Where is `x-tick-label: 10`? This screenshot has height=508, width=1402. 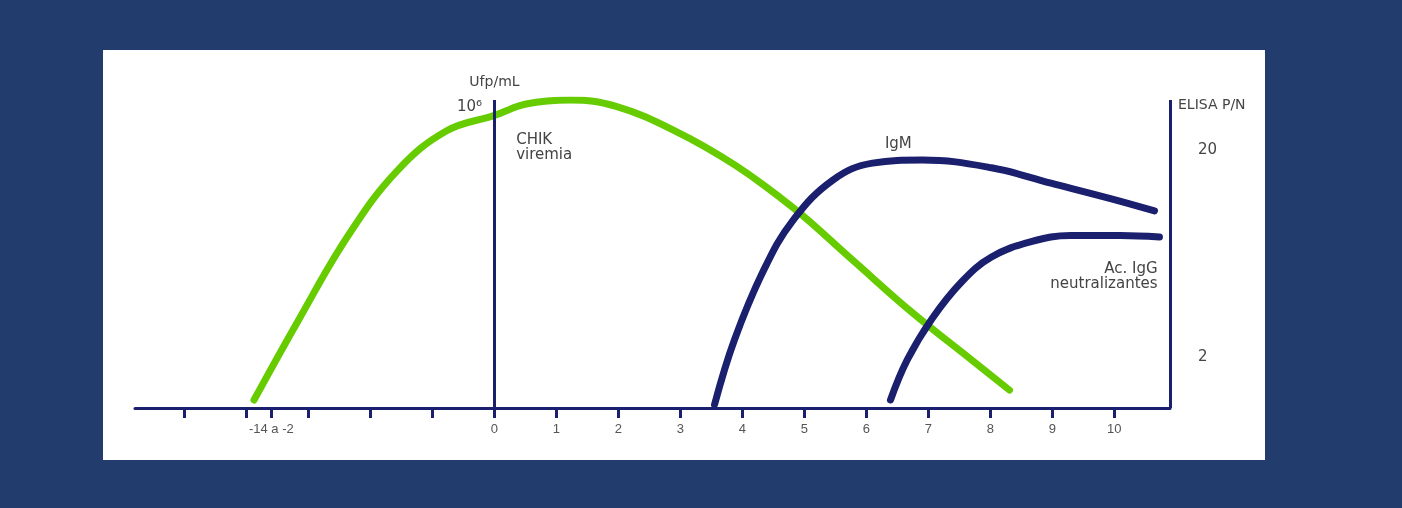
x-tick-label: 10 is located at coordinates (1114, 428).